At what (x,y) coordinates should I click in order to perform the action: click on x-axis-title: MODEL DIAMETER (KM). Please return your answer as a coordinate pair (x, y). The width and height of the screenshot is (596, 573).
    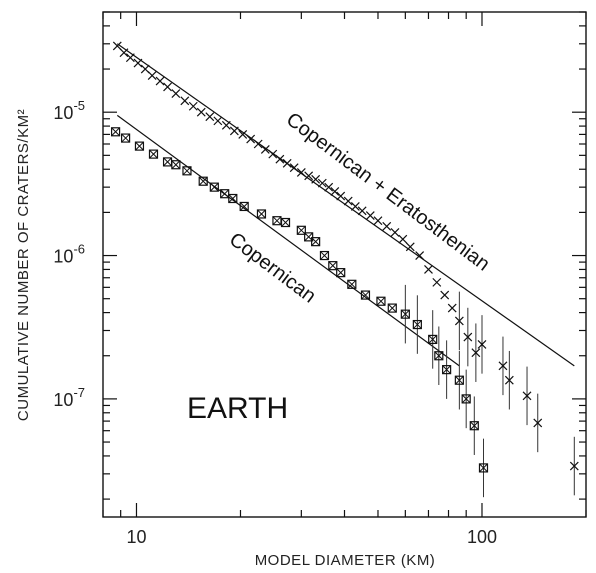
    Looking at the image, I should click on (345, 560).